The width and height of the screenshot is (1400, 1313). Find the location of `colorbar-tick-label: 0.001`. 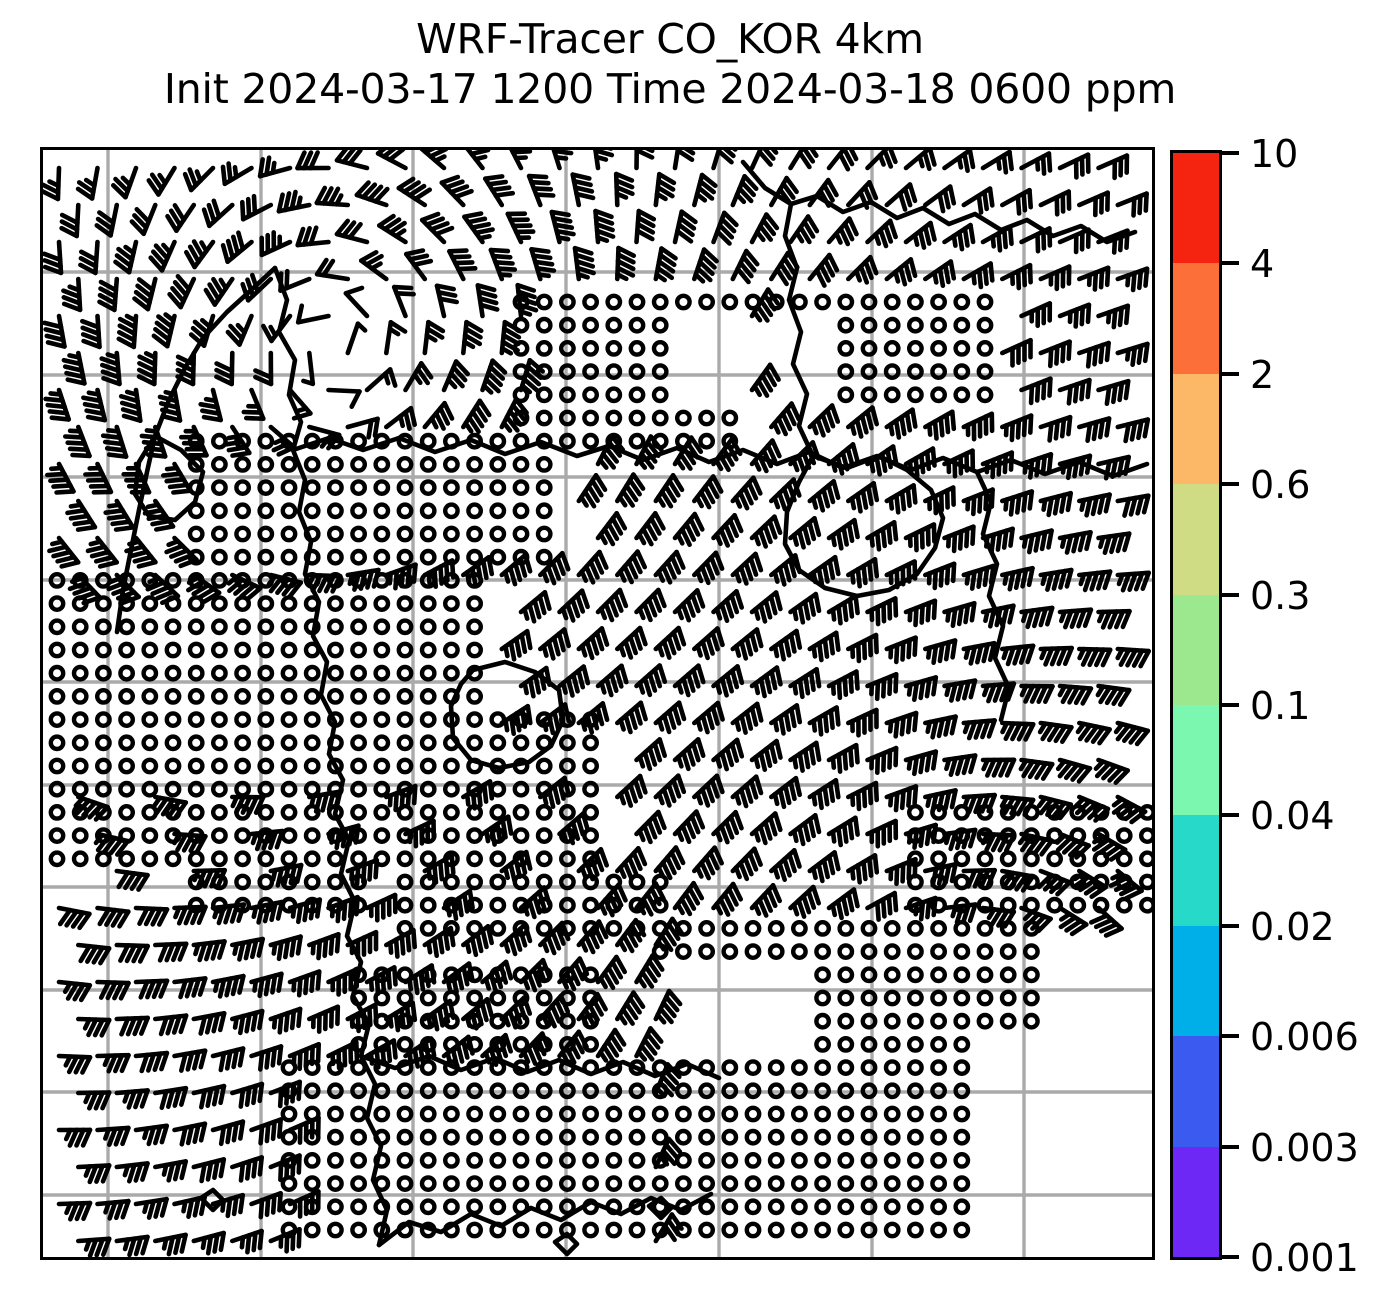

colorbar-tick-label: 0.001 is located at coordinates (1304, 1258).